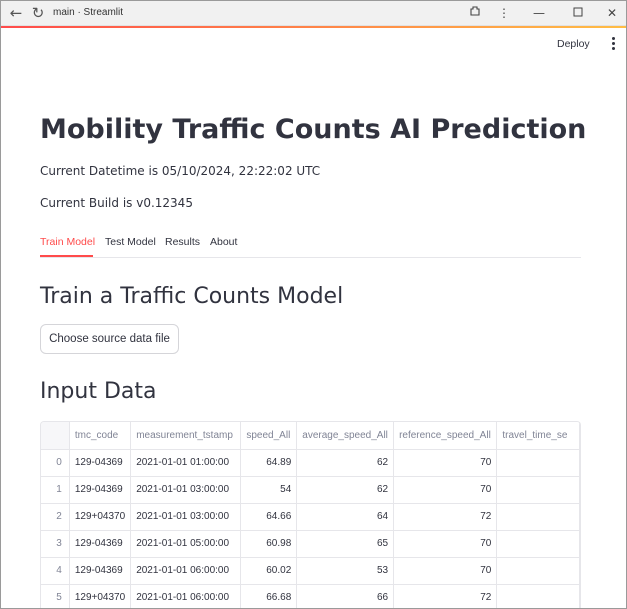  Describe the element at coordinates (192, 296) in the screenshot. I see `section-title: Train a Traffic Counts Model` at that location.